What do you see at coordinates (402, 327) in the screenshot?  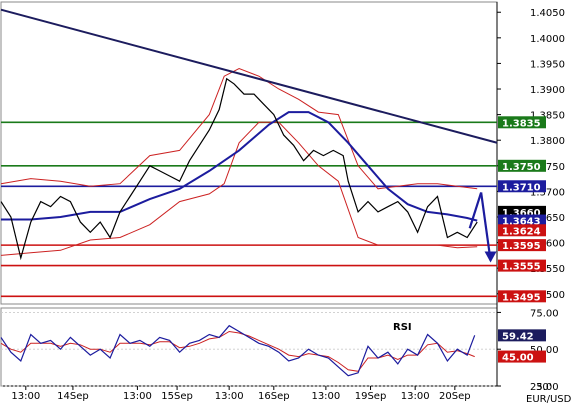 I see `rsi-label: RSI` at bounding box center [402, 327].